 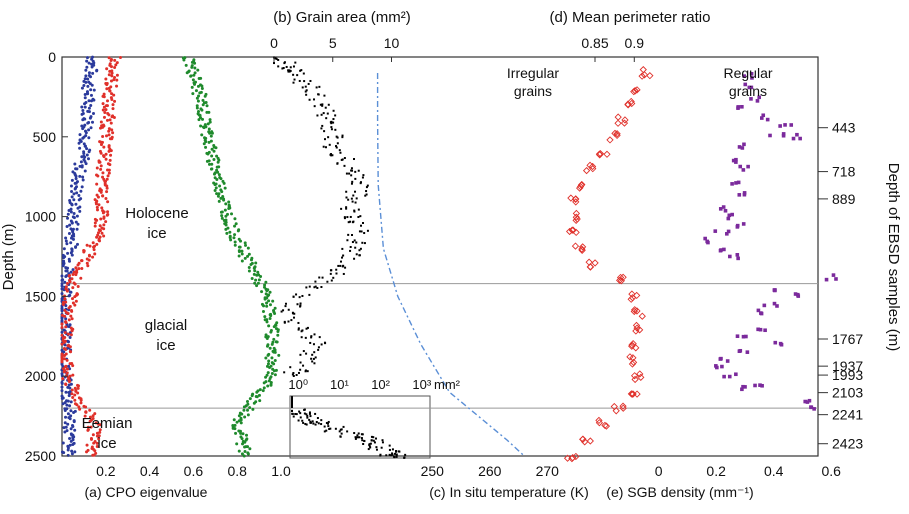 What do you see at coordinates (594, 43) in the screenshot?
I see `perimeter-tick-label: 0.85` at bounding box center [594, 43].